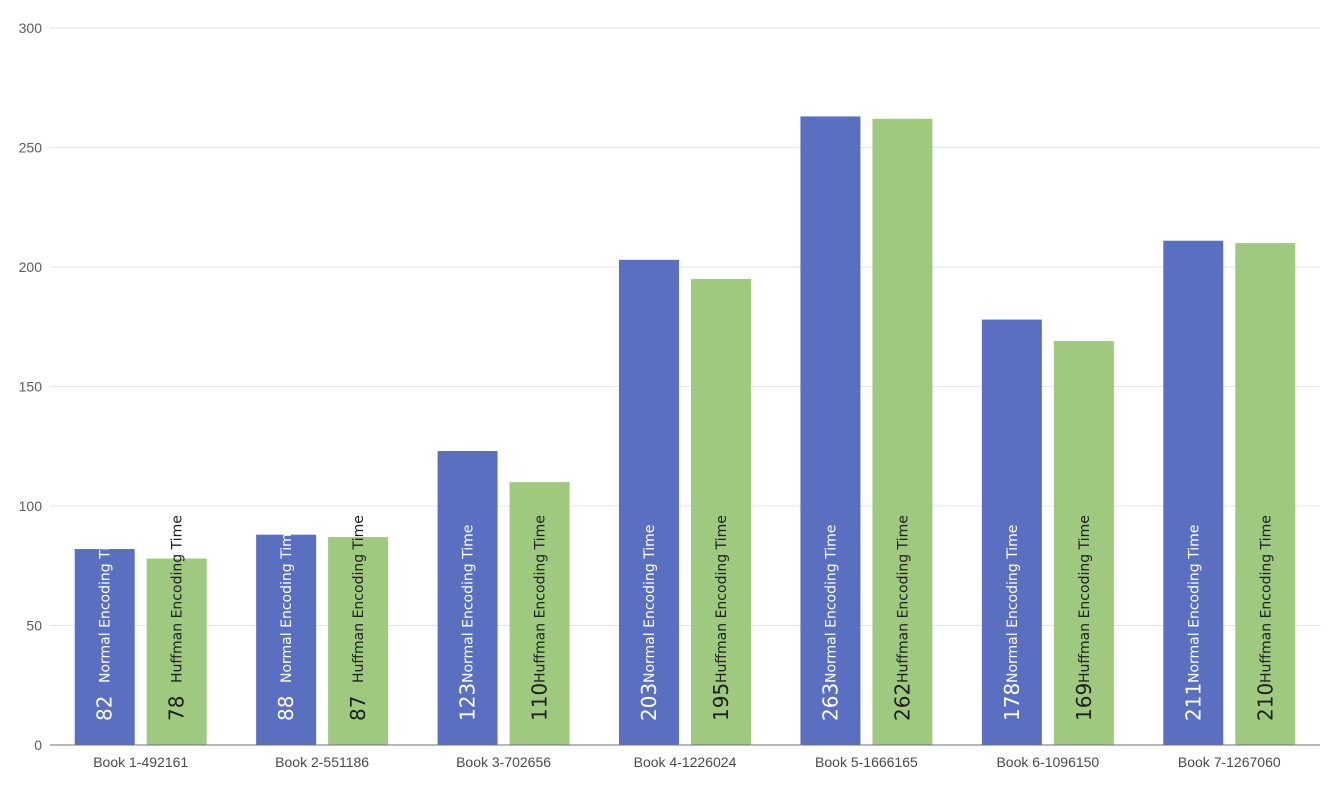  I want to click on y-tick-label: 300, so click(31, 28).